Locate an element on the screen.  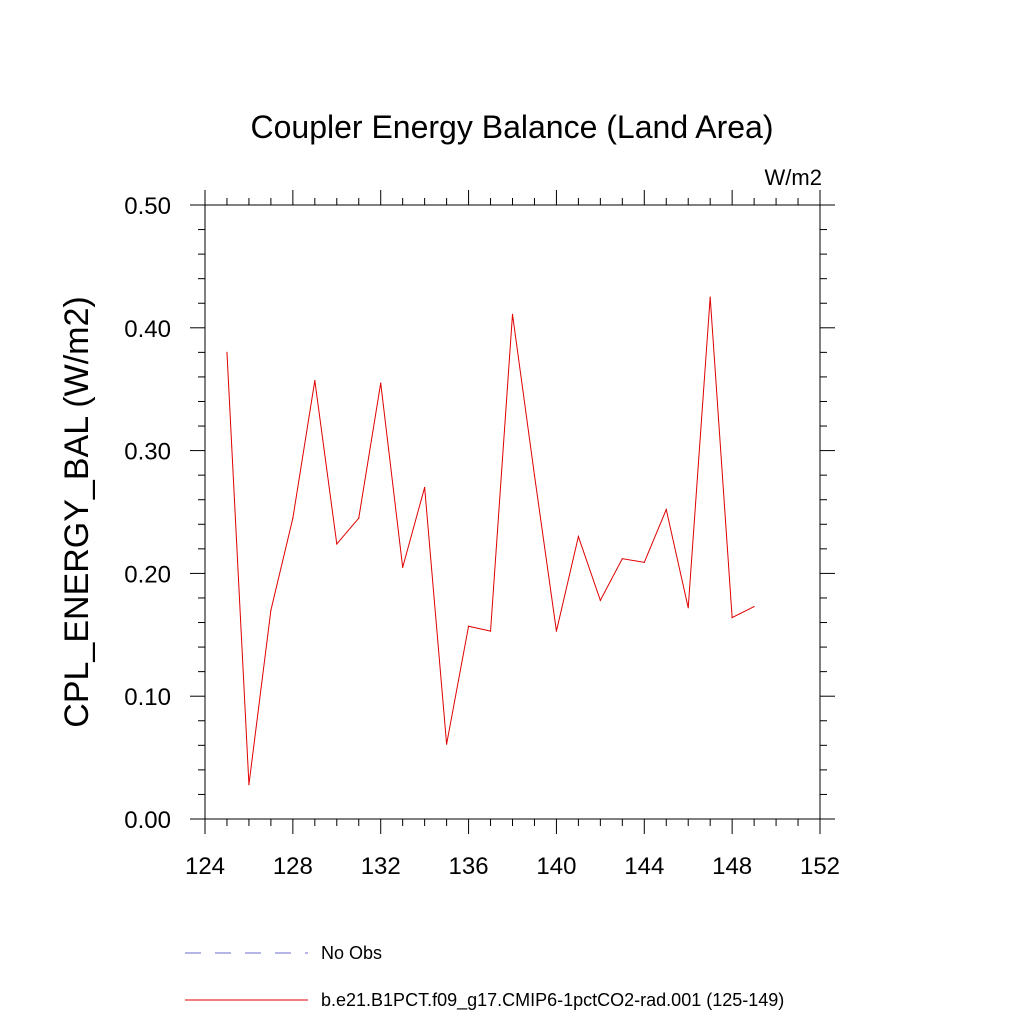
x-tick-label: 128 is located at coordinates (293, 866).